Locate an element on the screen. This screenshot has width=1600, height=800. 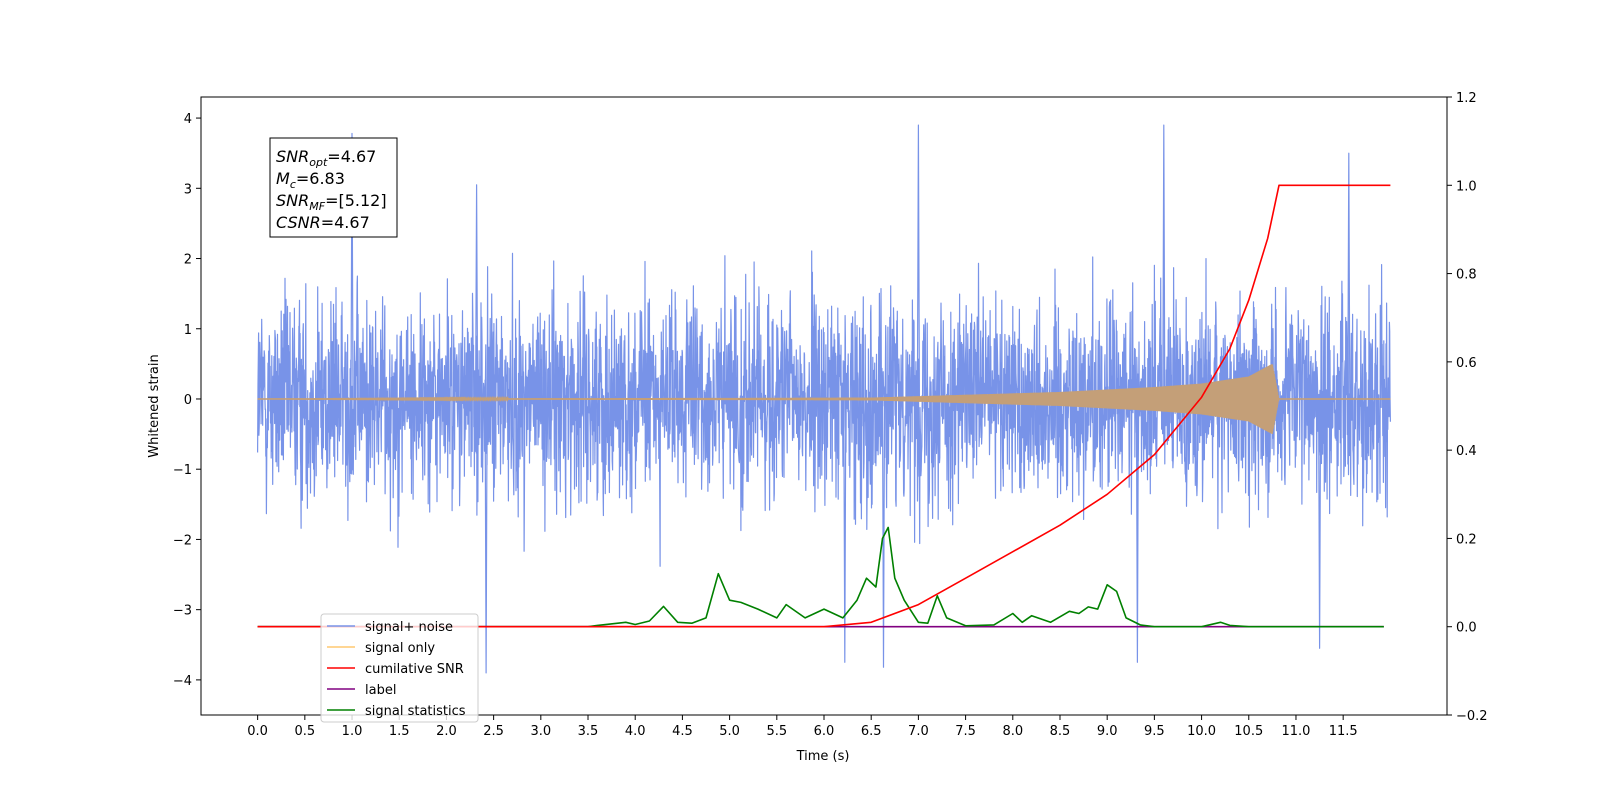
x-tick-label: 8.0 is located at coordinates (1012, 731).